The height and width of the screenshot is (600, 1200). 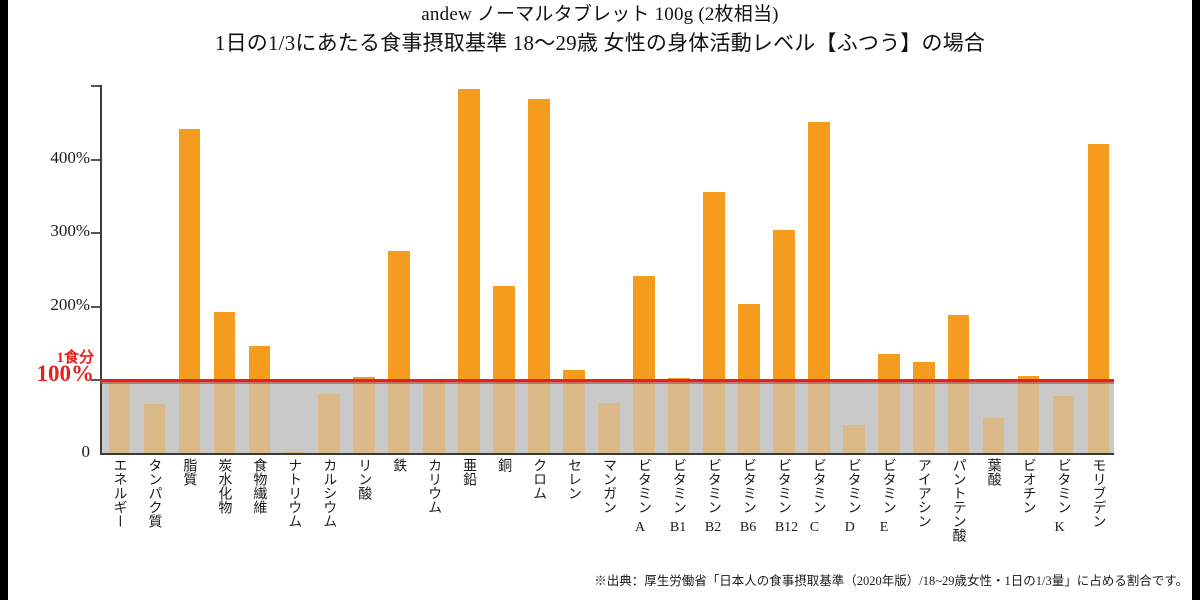 What do you see at coordinates (923, 416) in the screenshot?
I see `bar-band-overlay-アイアシン` at bounding box center [923, 416].